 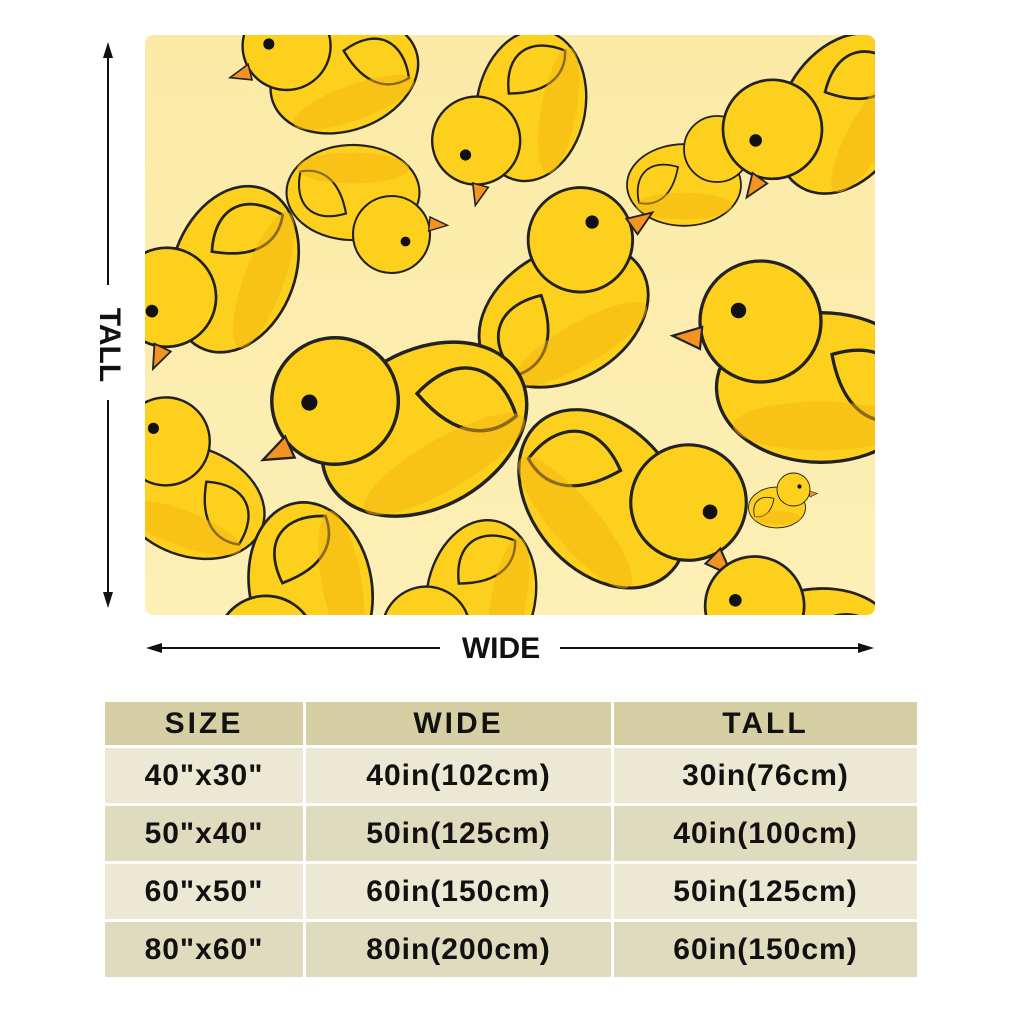 What do you see at coordinates (204, 949) in the screenshot?
I see `cell: 80"x60"` at bounding box center [204, 949].